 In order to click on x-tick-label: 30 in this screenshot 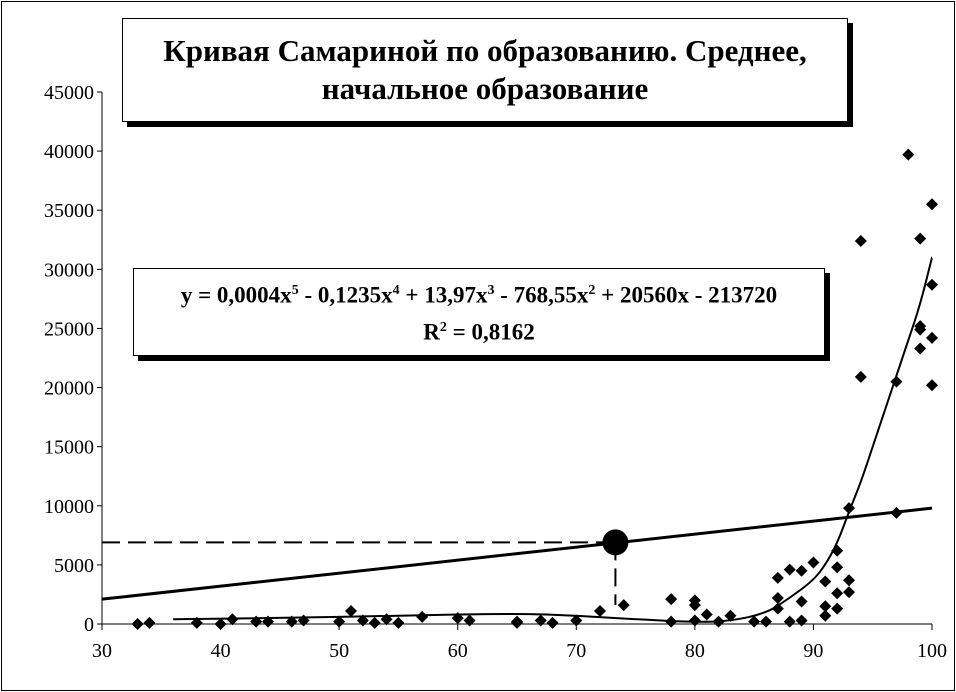, I will do `click(102, 651)`.